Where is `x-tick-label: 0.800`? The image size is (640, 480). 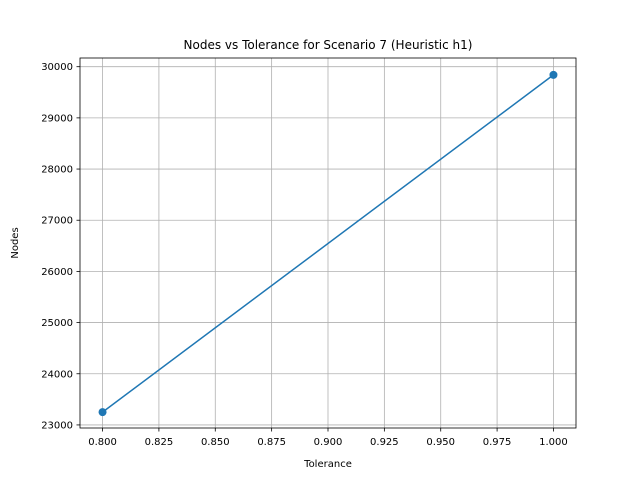 x-tick-label: 0.800 is located at coordinates (102, 442).